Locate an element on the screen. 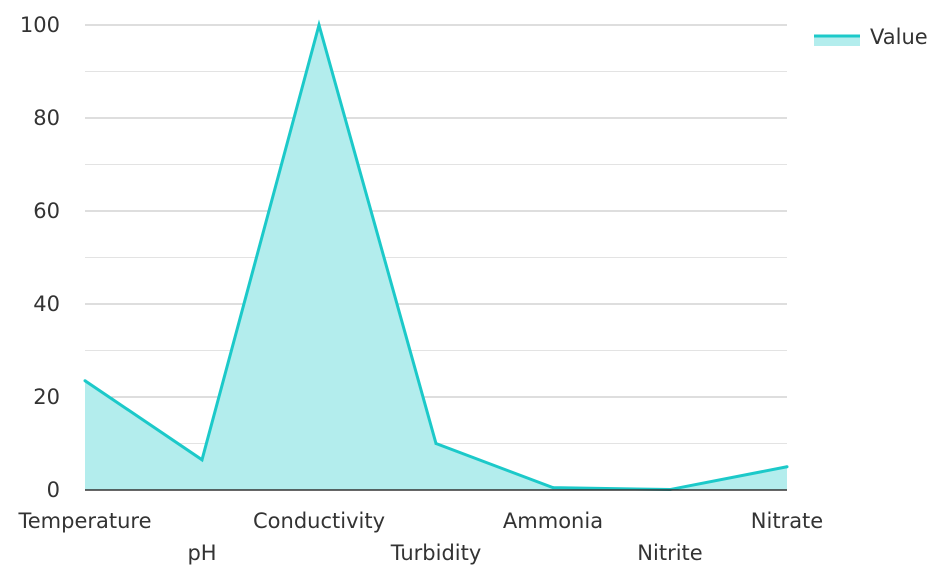  x-tick-label: Ammonia is located at coordinates (553, 521).